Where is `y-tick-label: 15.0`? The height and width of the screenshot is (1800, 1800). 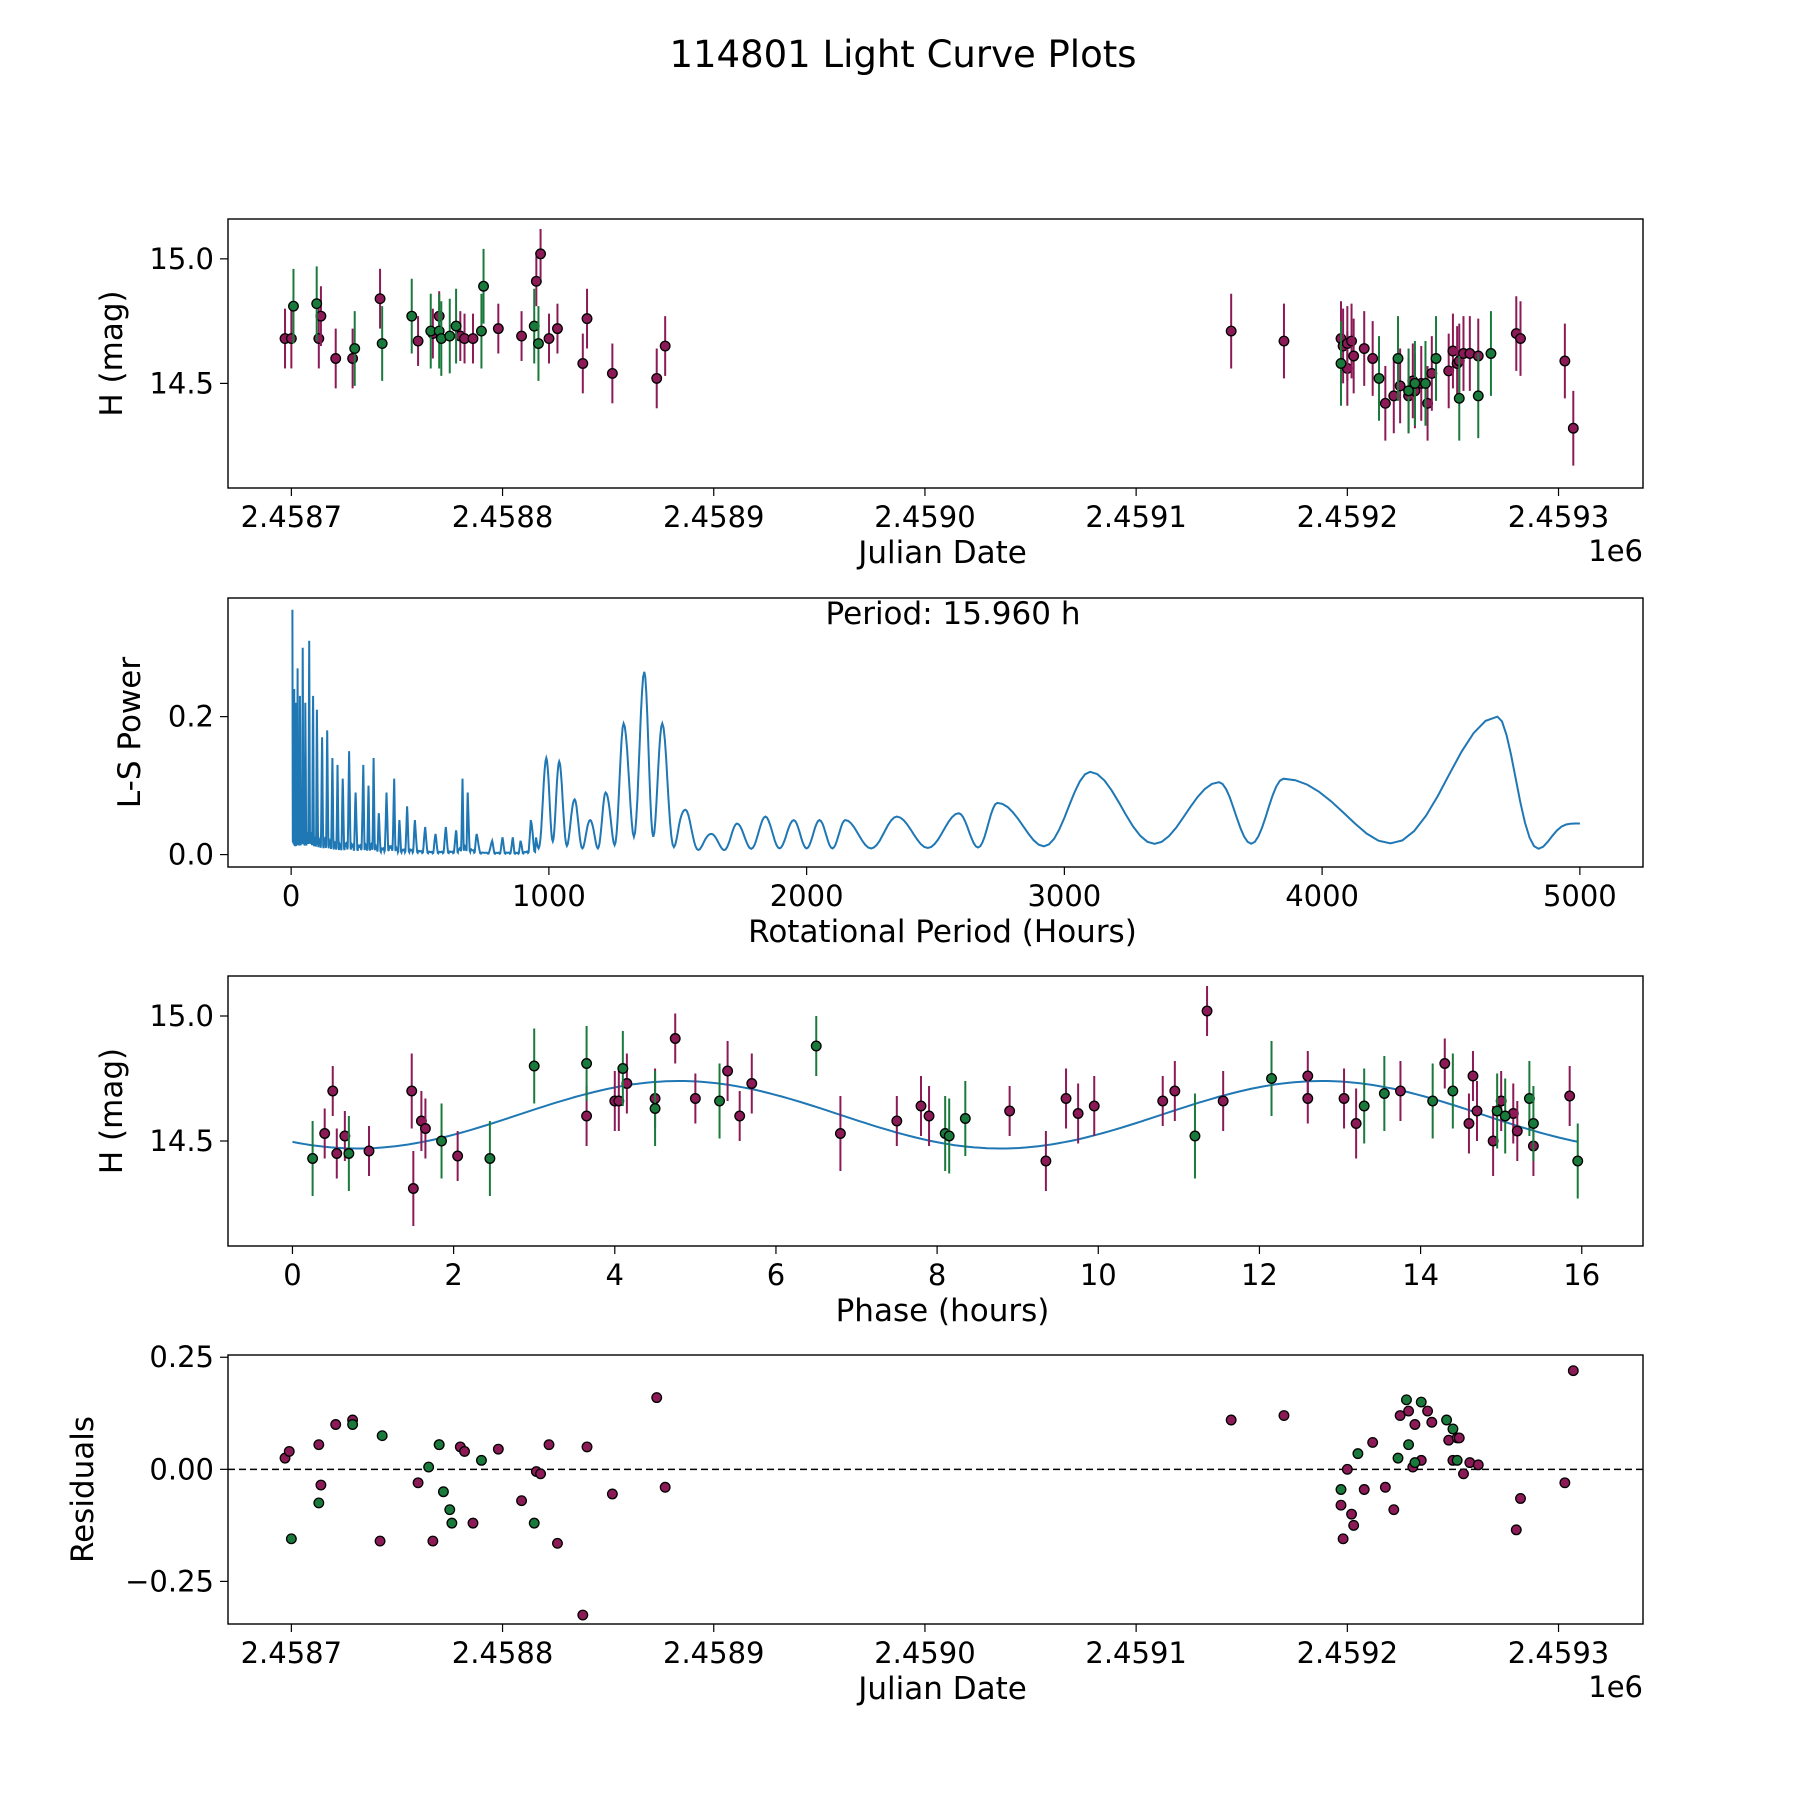
y-tick-label: 15.0 is located at coordinates (181, 259).